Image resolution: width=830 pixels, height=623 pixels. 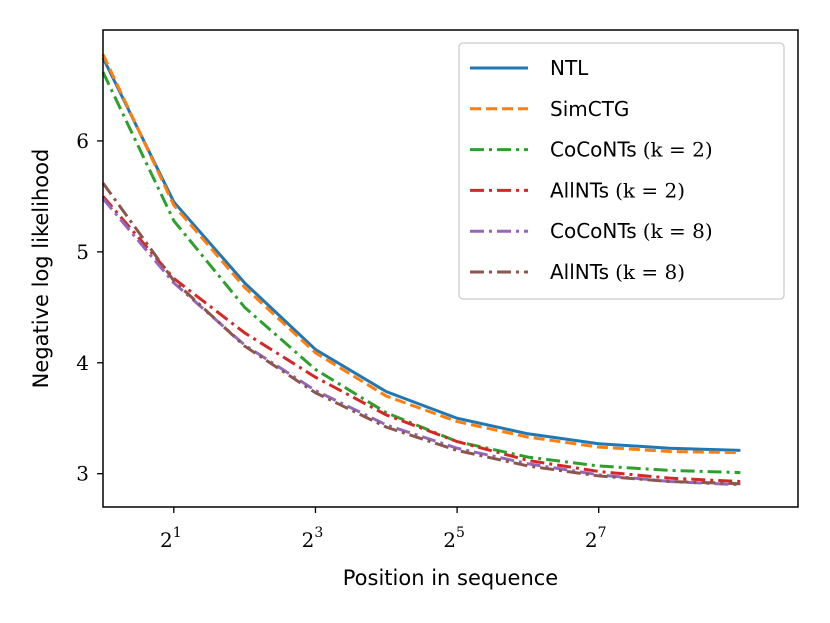 I want to click on y-tick-label: 4, so click(x=82, y=363).